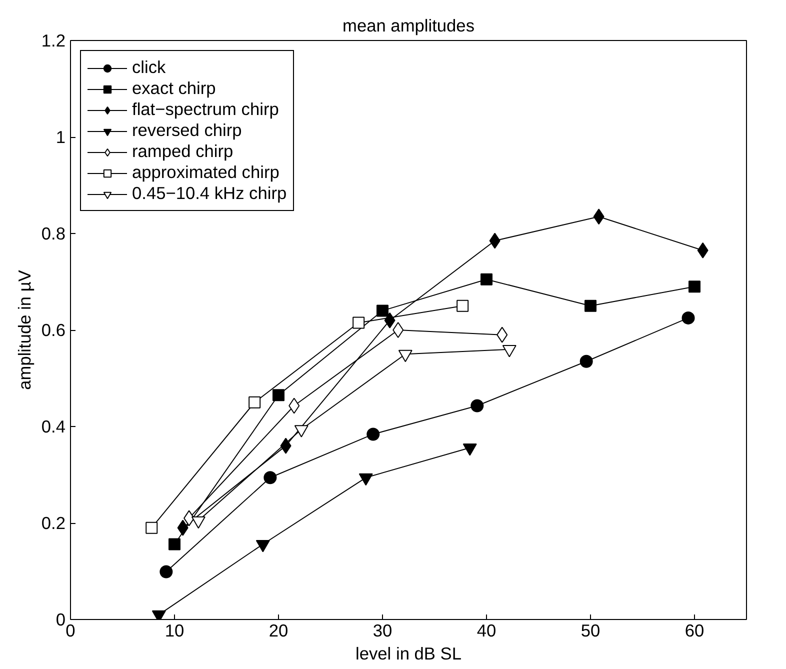 This screenshot has height=669, width=786. Describe the element at coordinates (209, 193) in the screenshot. I see `legend-label: 0.45−10.4 kHz chirp` at that location.